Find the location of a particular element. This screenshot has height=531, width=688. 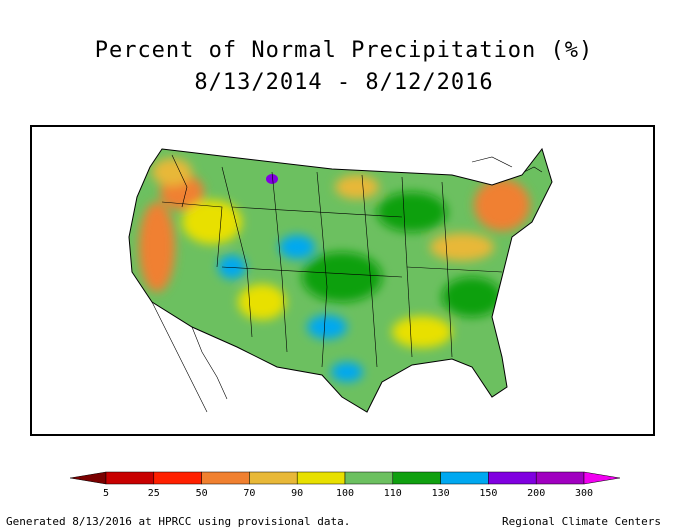

plains-wet is located at coordinates (342, 277).